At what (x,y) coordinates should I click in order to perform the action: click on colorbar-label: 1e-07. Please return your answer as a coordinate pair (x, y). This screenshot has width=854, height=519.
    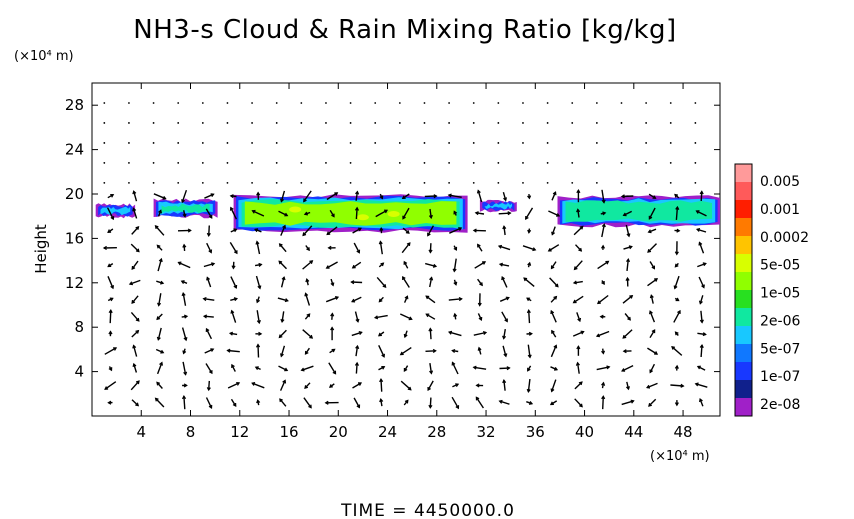
    Looking at the image, I should click on (780, 377).